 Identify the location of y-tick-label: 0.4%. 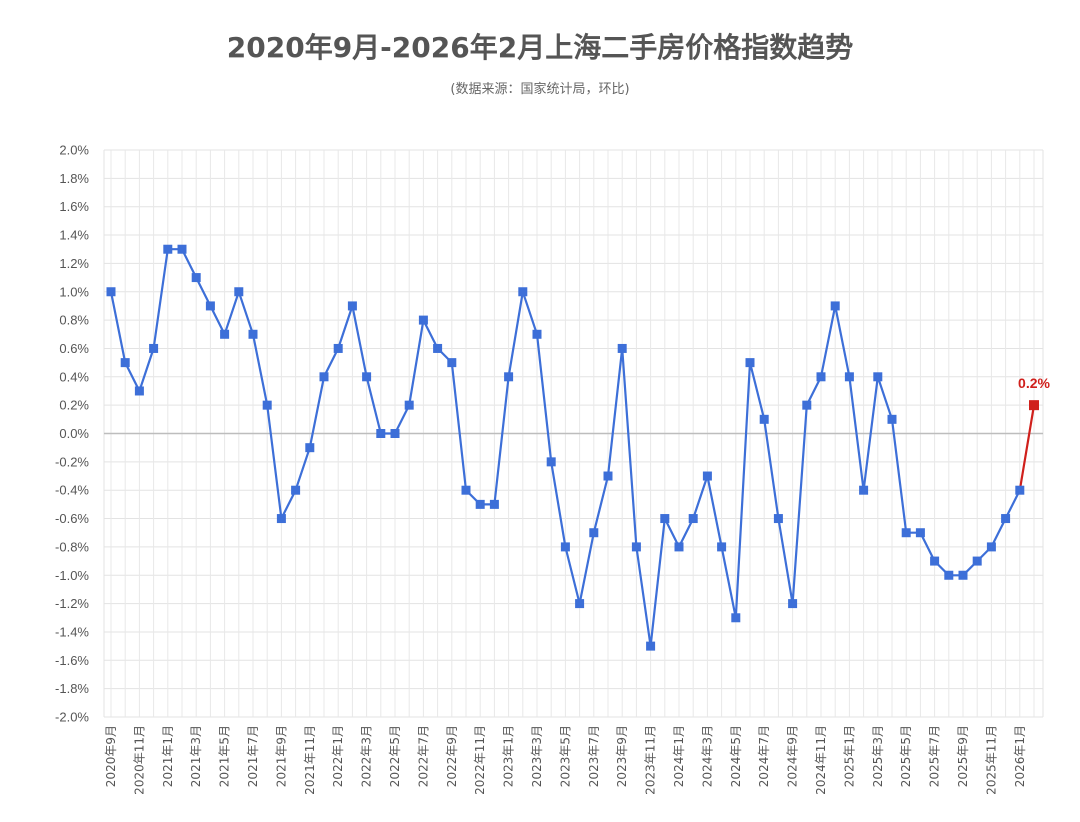
(74, 376).